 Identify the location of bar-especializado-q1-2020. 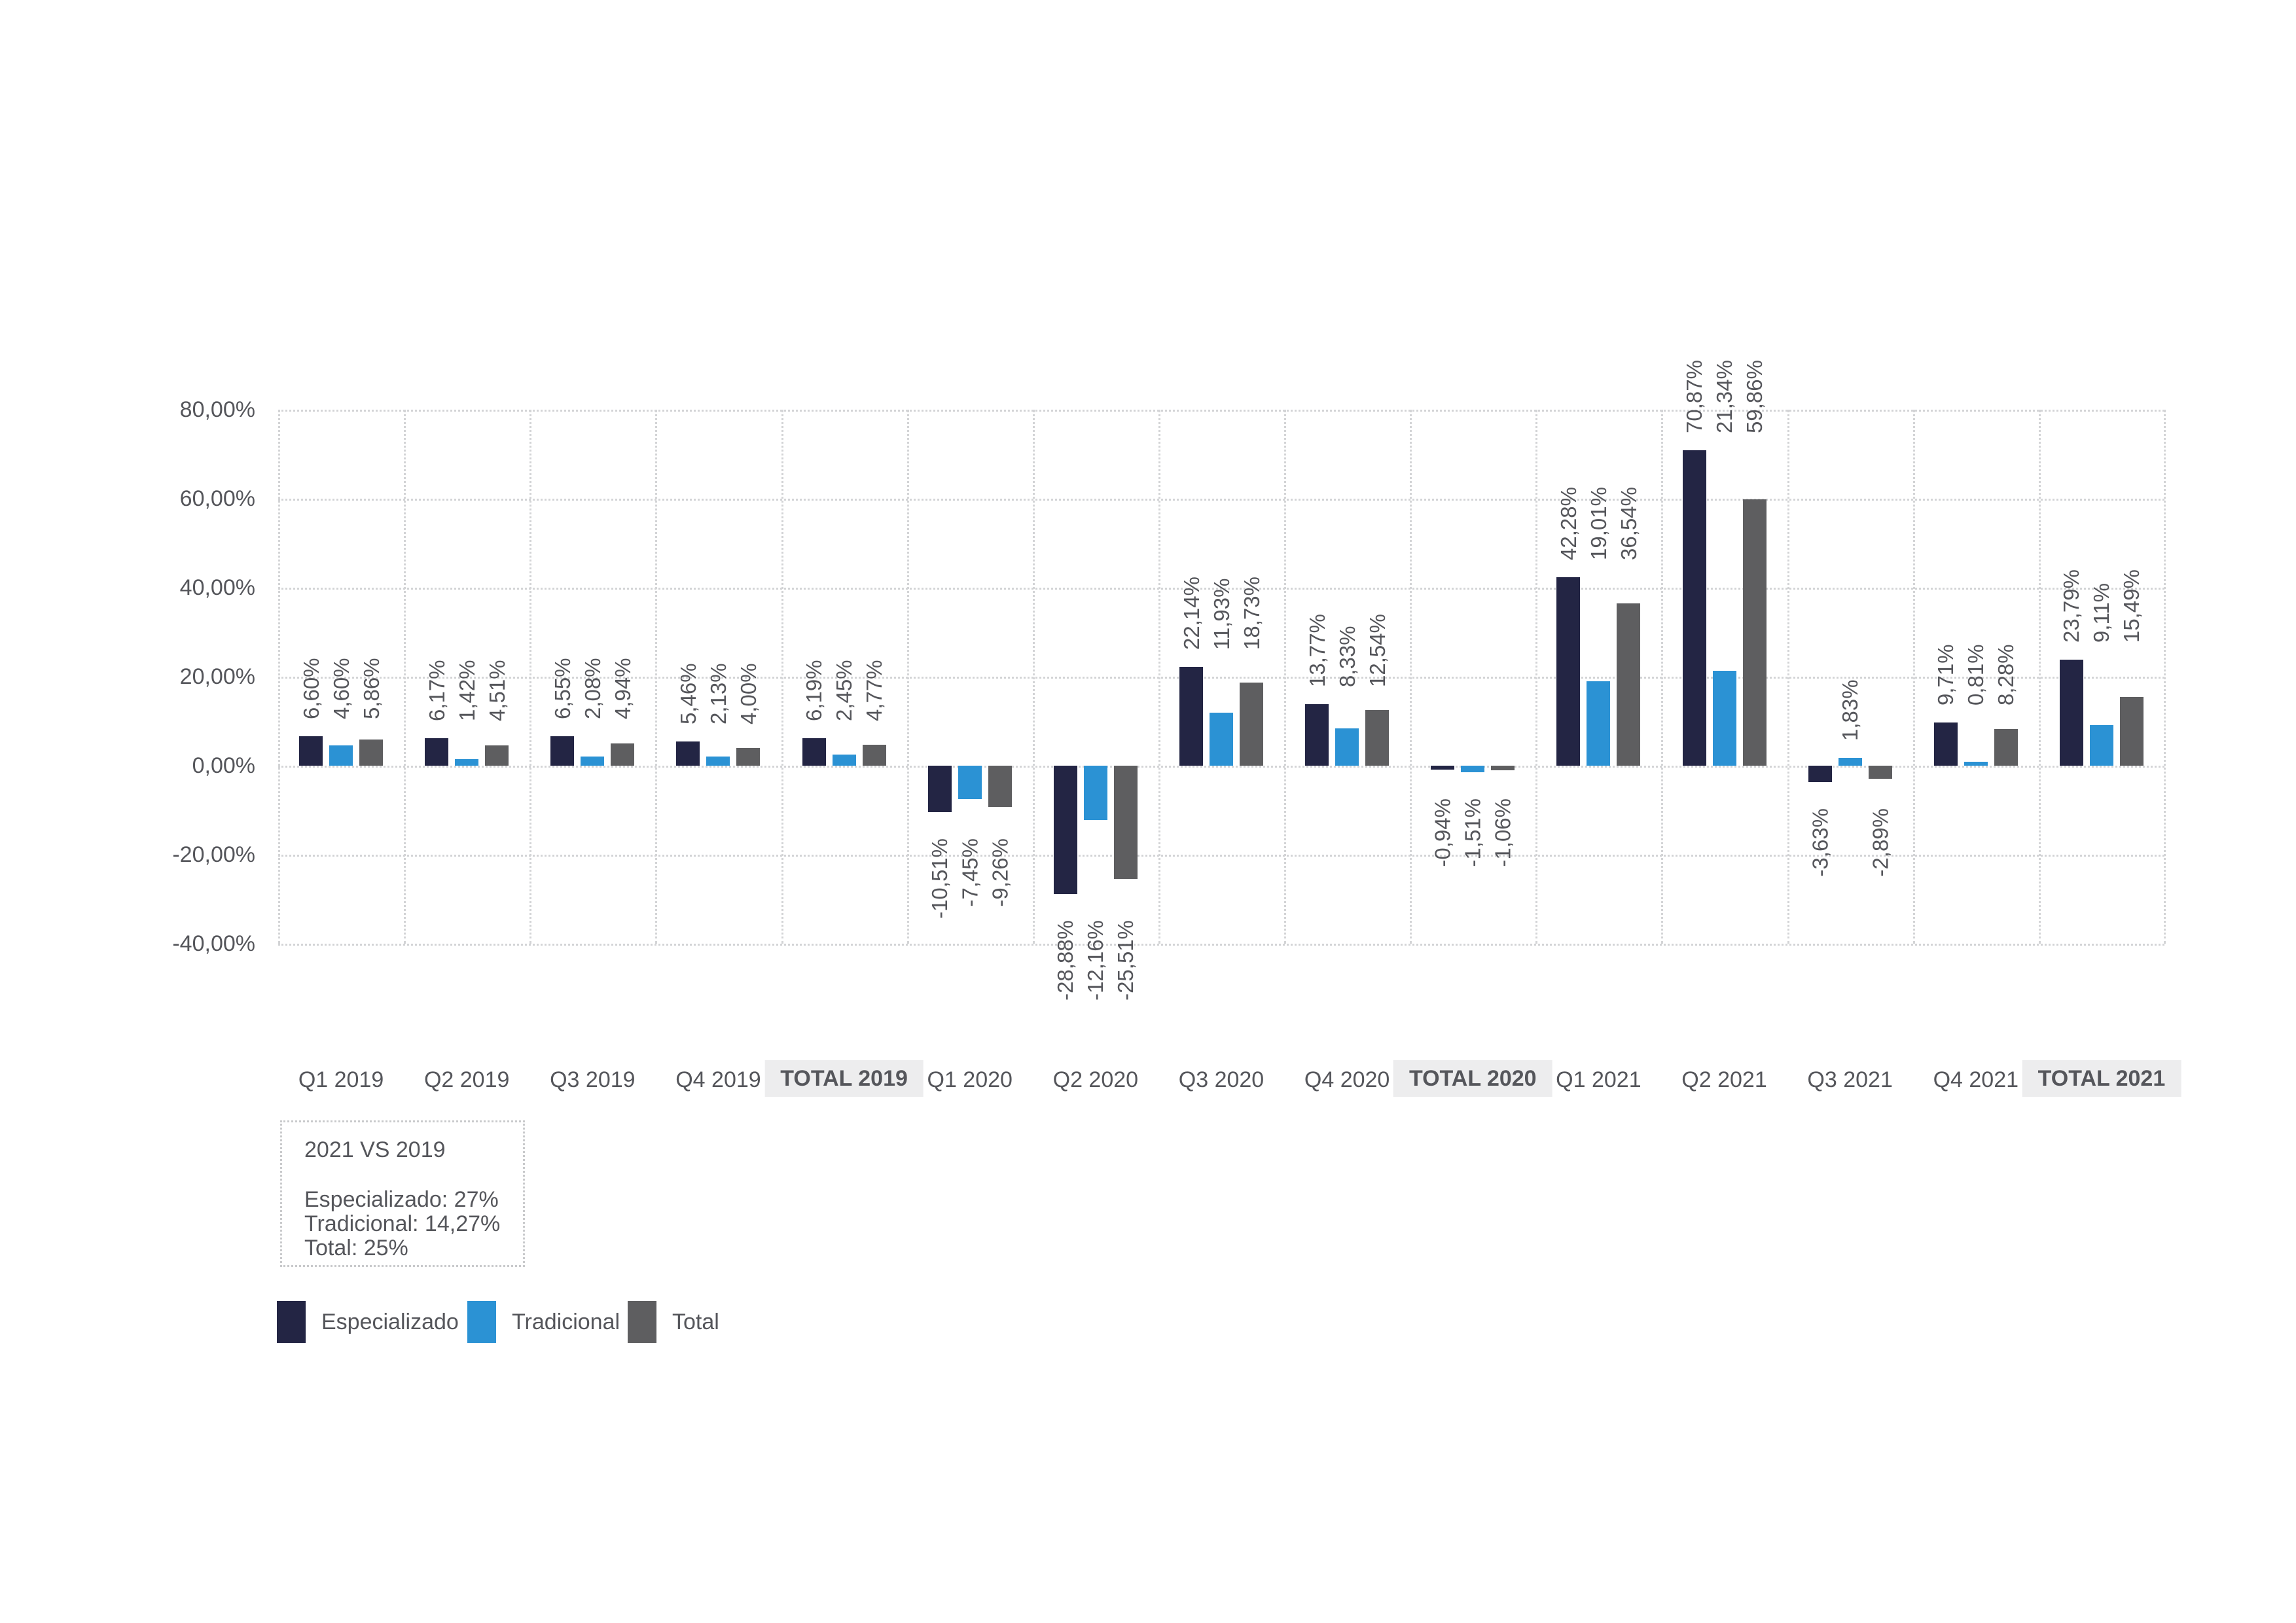
(939, 789).